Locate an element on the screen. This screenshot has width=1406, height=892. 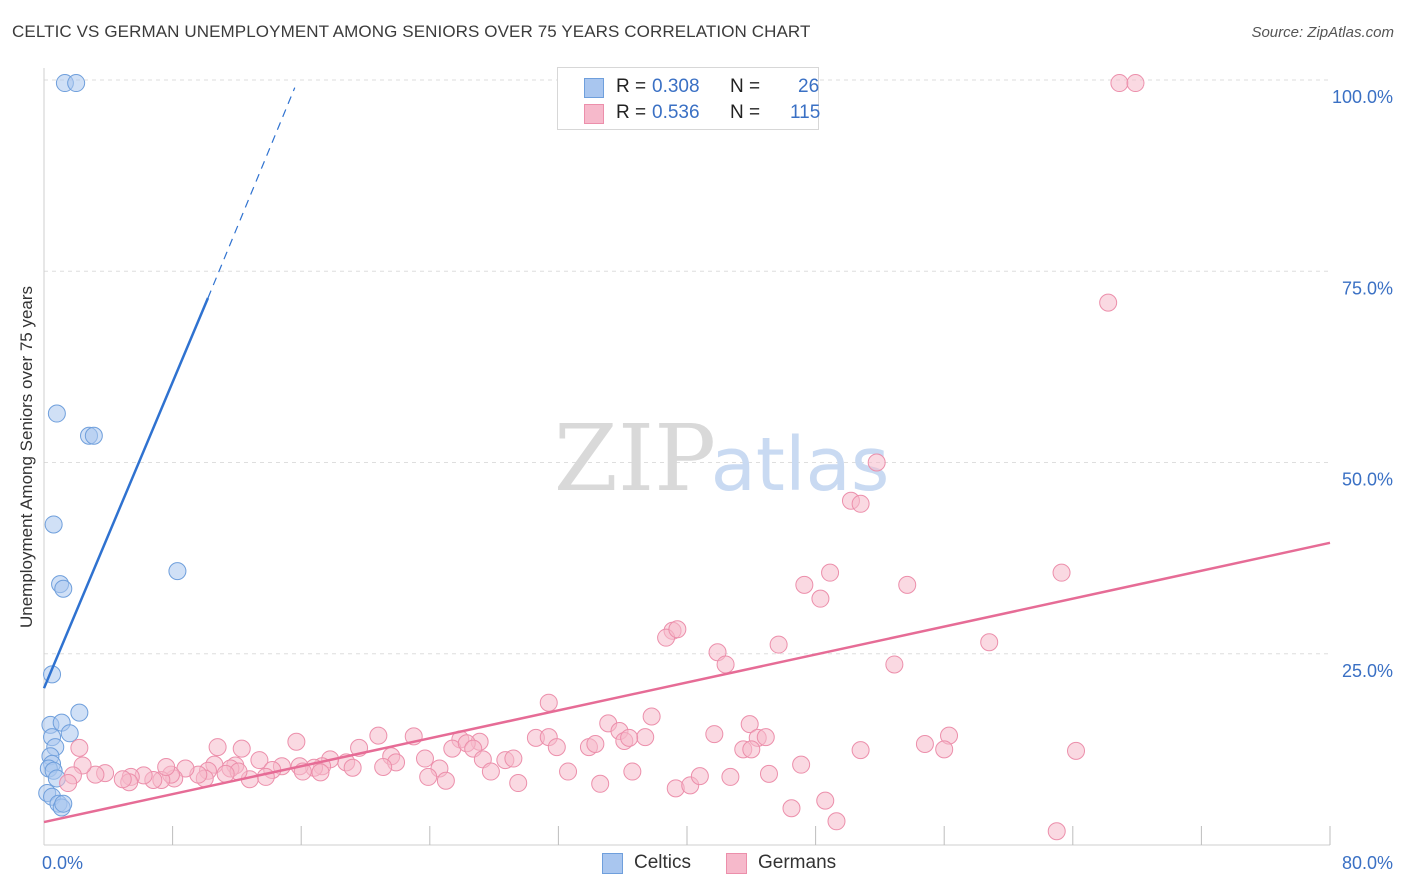
y-tick-label: 100.0% is located at coordinates (1362, 97).